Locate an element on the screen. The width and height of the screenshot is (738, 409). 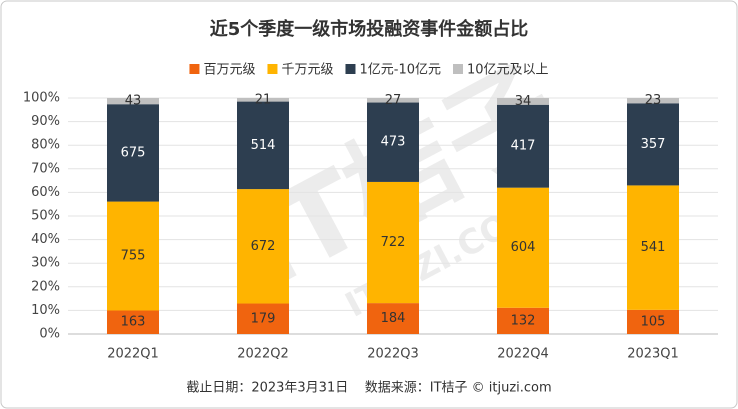
x-tick-label: 2022Q1 is located at coordinates (133, 354).